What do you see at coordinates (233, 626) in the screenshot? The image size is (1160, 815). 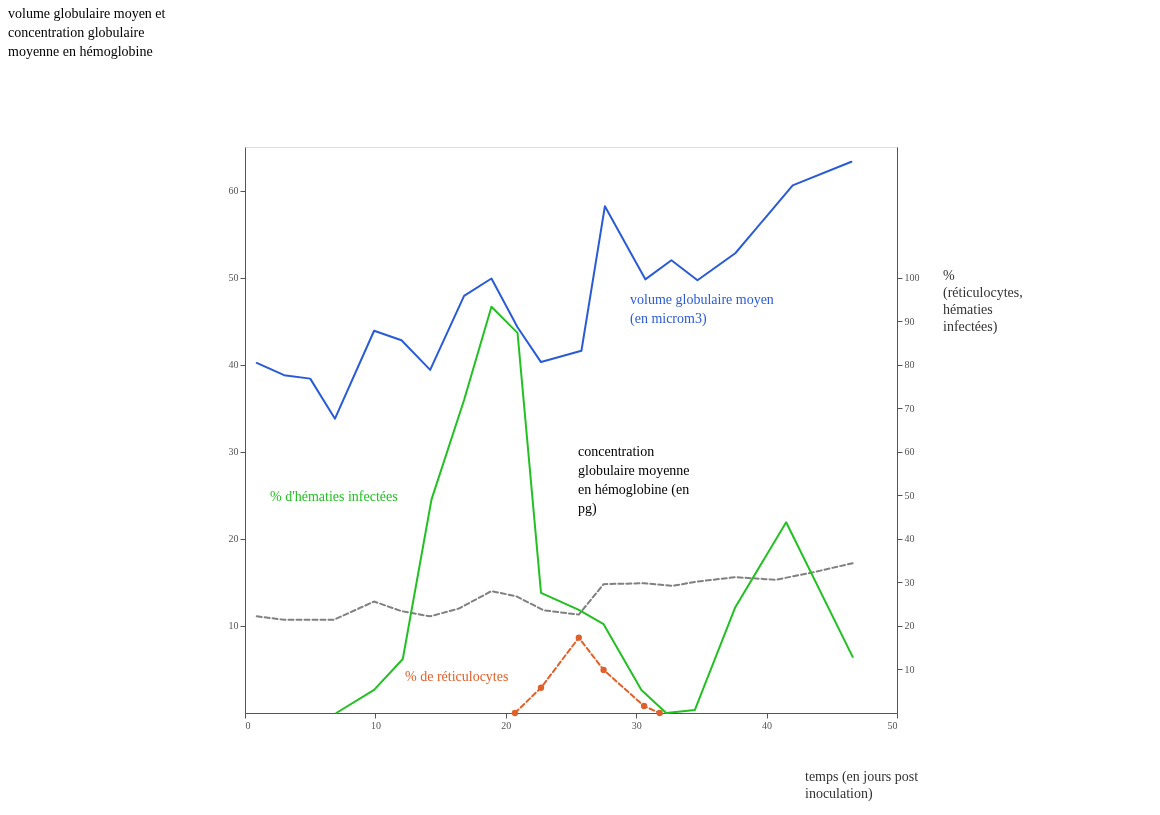 I see `y-tick-label: 10` at bounding box center [233, 626].